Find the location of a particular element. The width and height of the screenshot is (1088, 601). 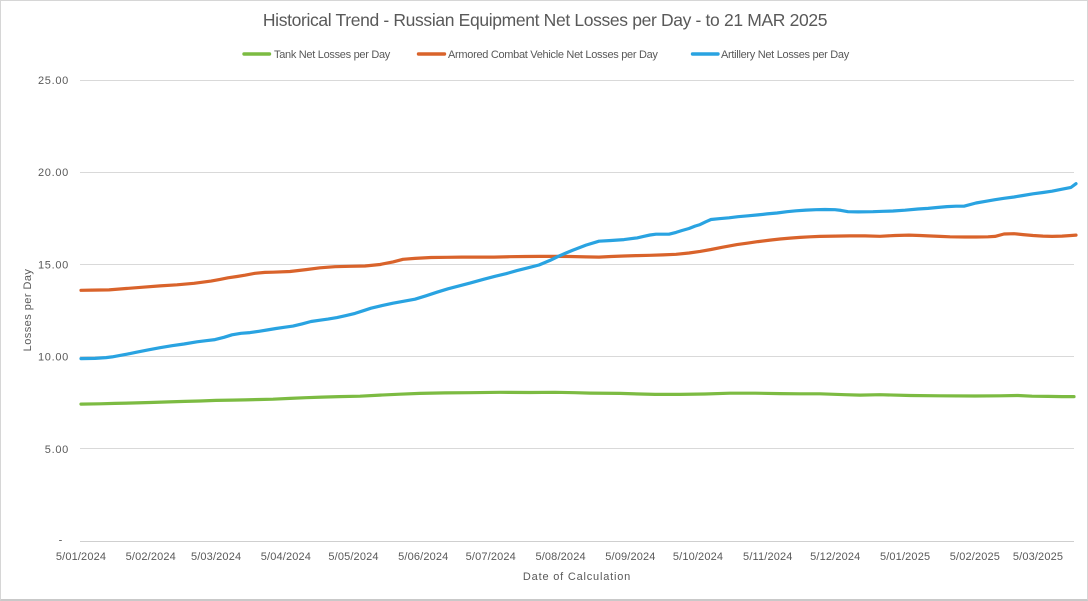

svg-text: Losses per Day is located at coordinates (28, 310).